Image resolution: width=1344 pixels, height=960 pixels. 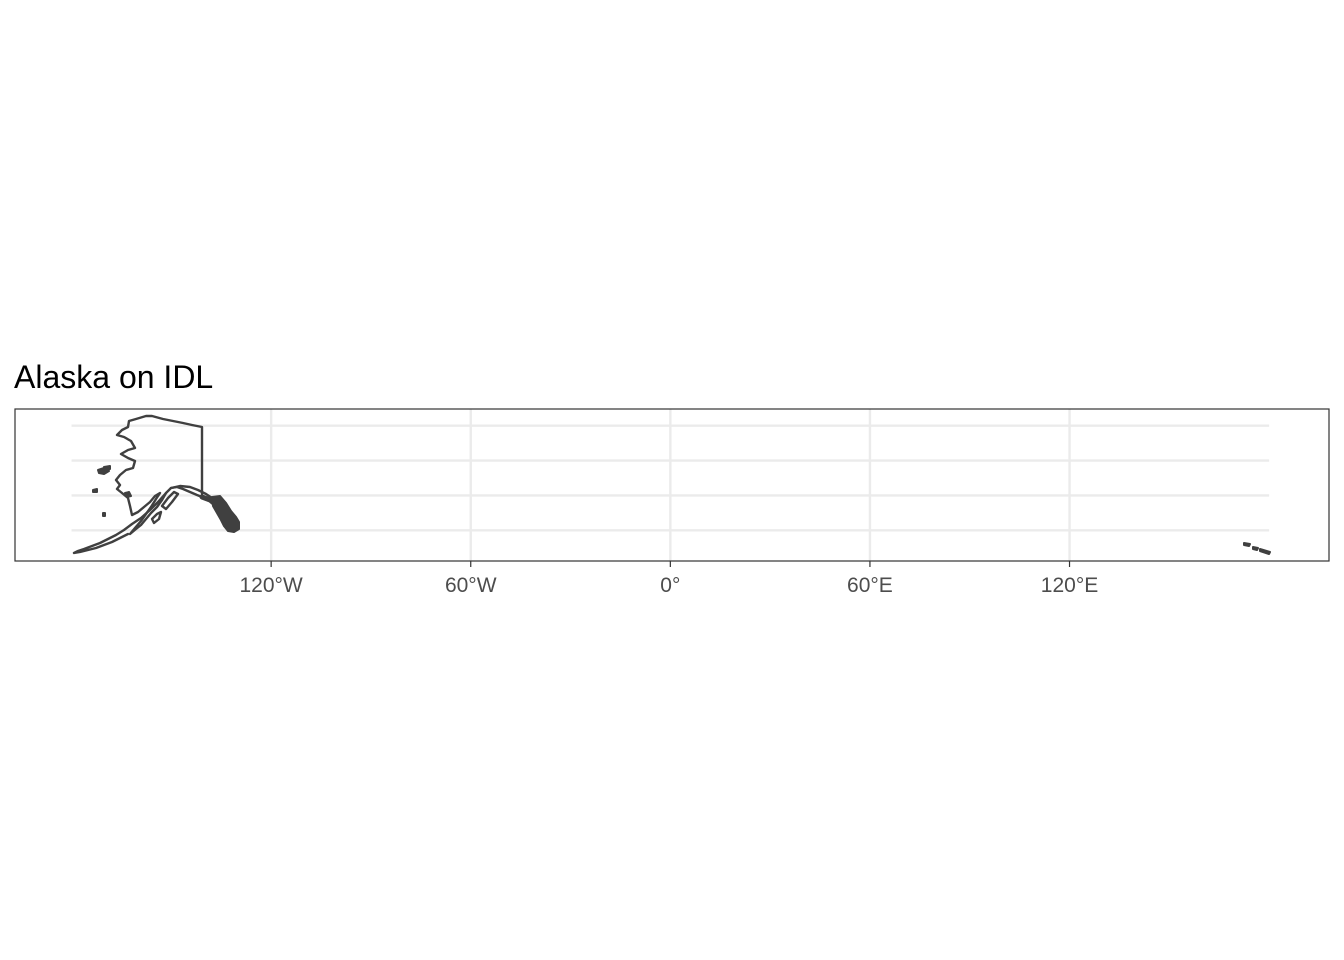 What do you see at coordinates (113, 377) in the screenshot?
I see `chart-title: Alaska on IDL` at bounding box center [113, 377].